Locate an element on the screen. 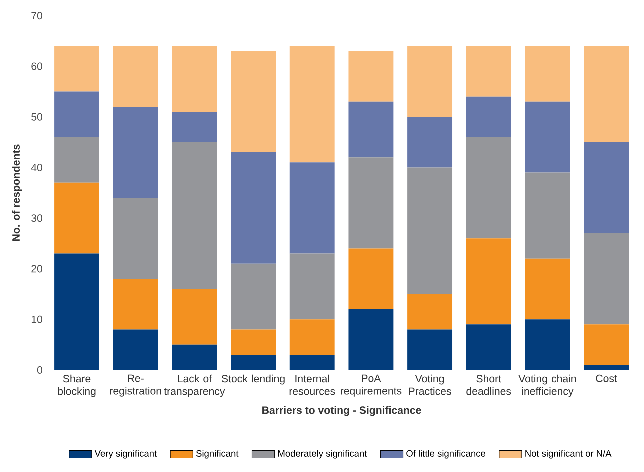 The width and height of the screenshot is (644, 472). y-tick-label: 40 is located at coordinates (37, 168).